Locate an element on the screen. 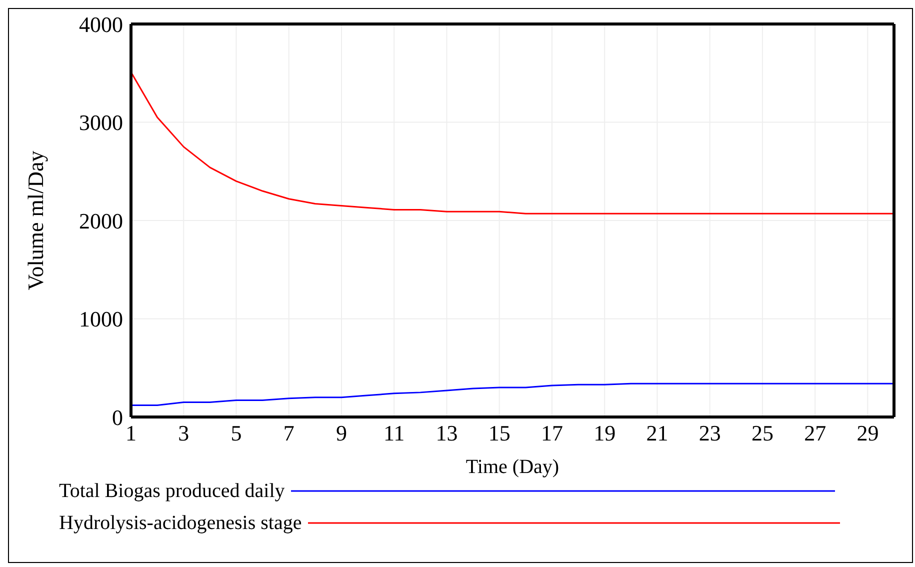  x-tick-label: 15 is located at coordinates (499, 433).